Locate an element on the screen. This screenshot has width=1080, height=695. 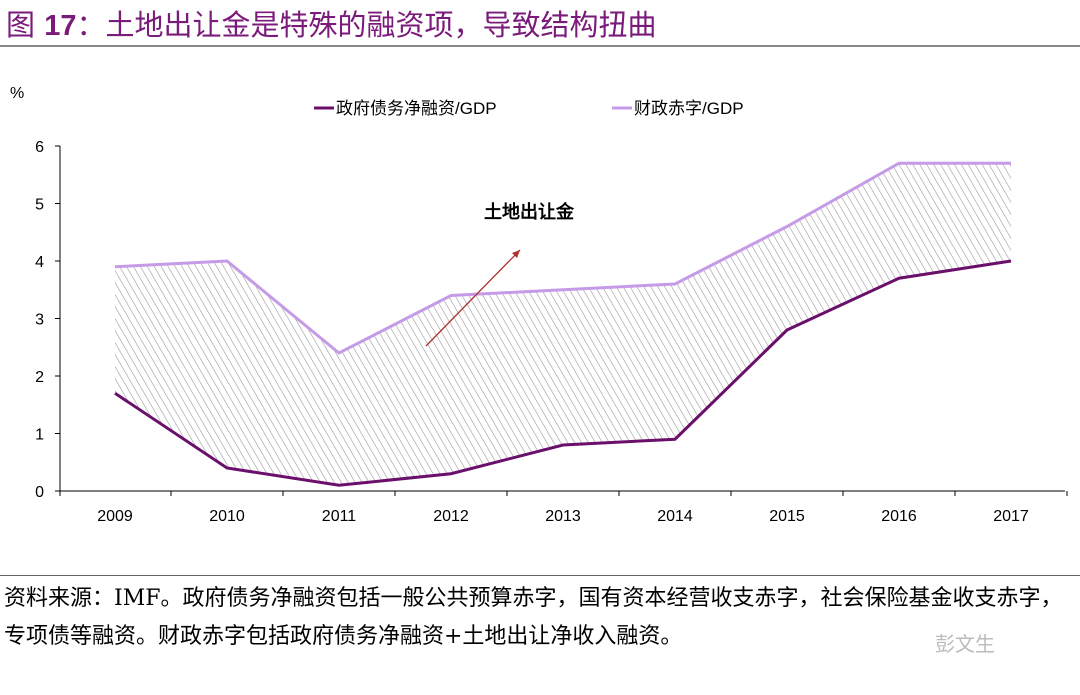
legend-label-deficit: 财政赤字/GDP is located at coordinates (689, 108).